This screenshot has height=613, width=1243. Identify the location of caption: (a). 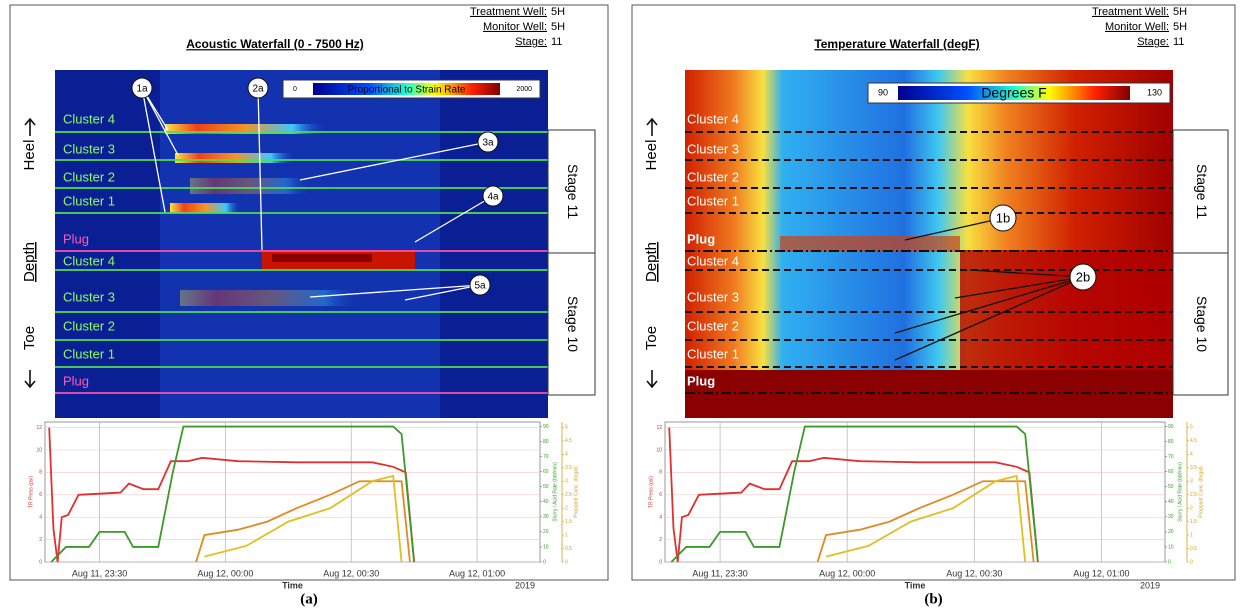
(309, 599).